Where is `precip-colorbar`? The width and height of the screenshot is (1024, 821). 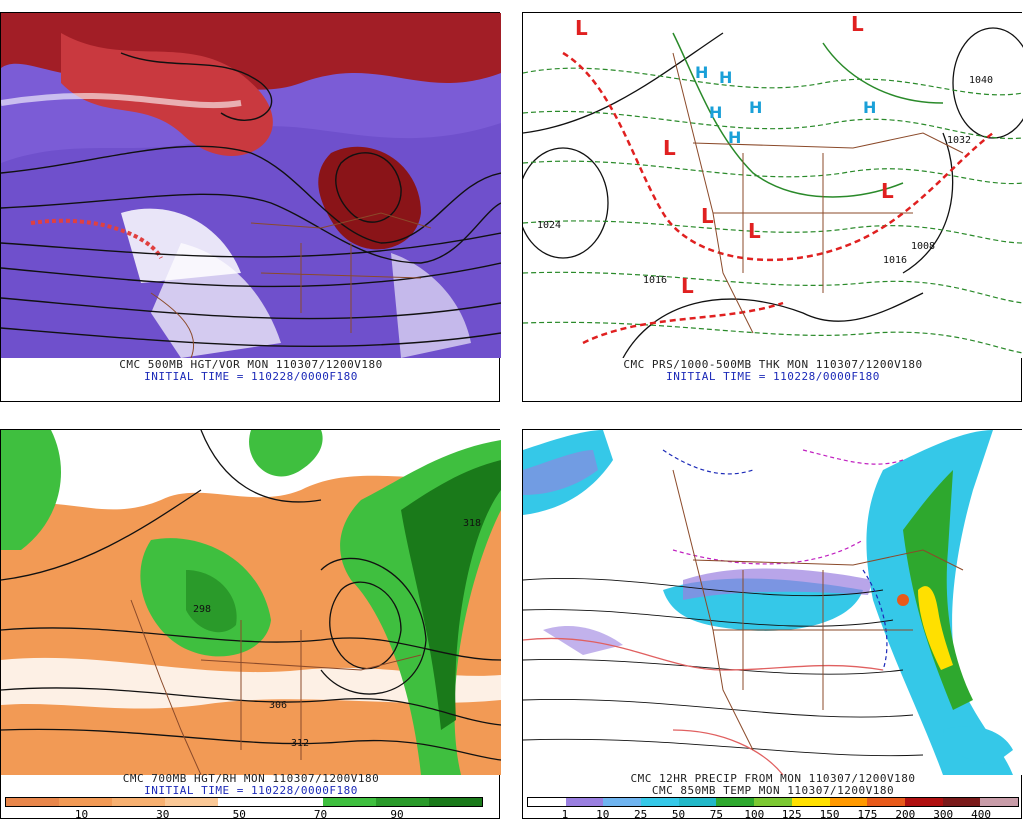
precip-colorbar is located at coordinates (773, 802).